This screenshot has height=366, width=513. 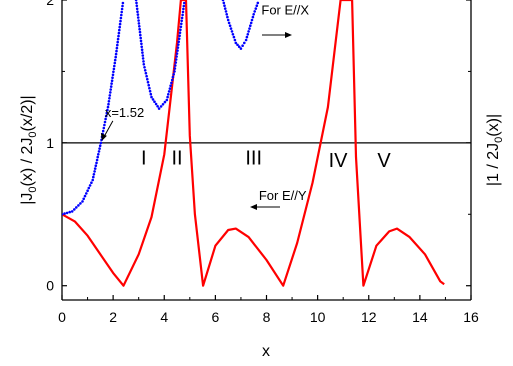 What do you see at coordinates (164, 317) in the screenshot?
I see `x-tick-label: 4` at bounding box center [164, 317].